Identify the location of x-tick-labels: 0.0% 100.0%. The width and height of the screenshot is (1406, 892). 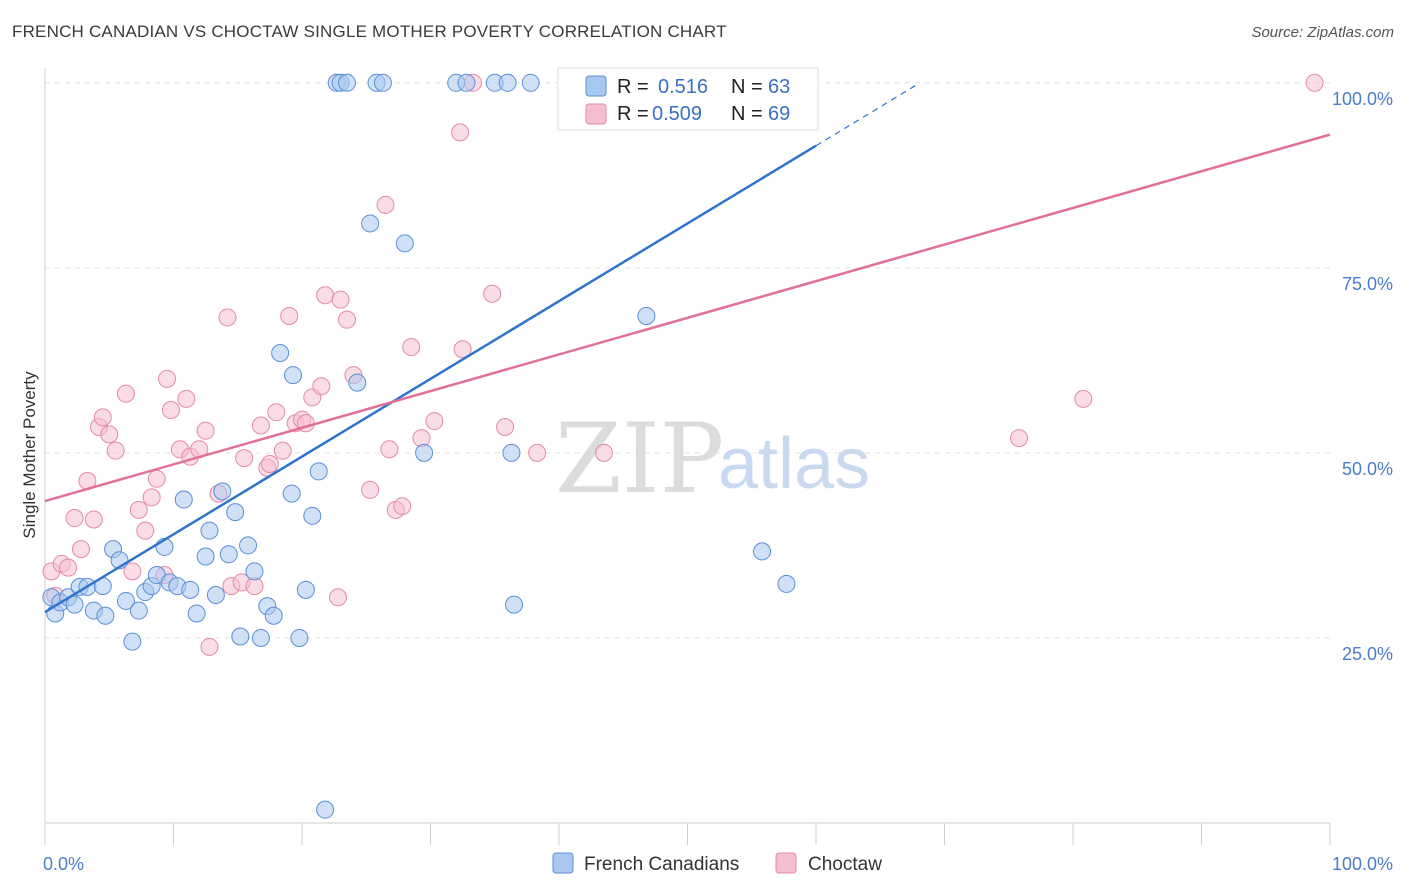
(718, 864).